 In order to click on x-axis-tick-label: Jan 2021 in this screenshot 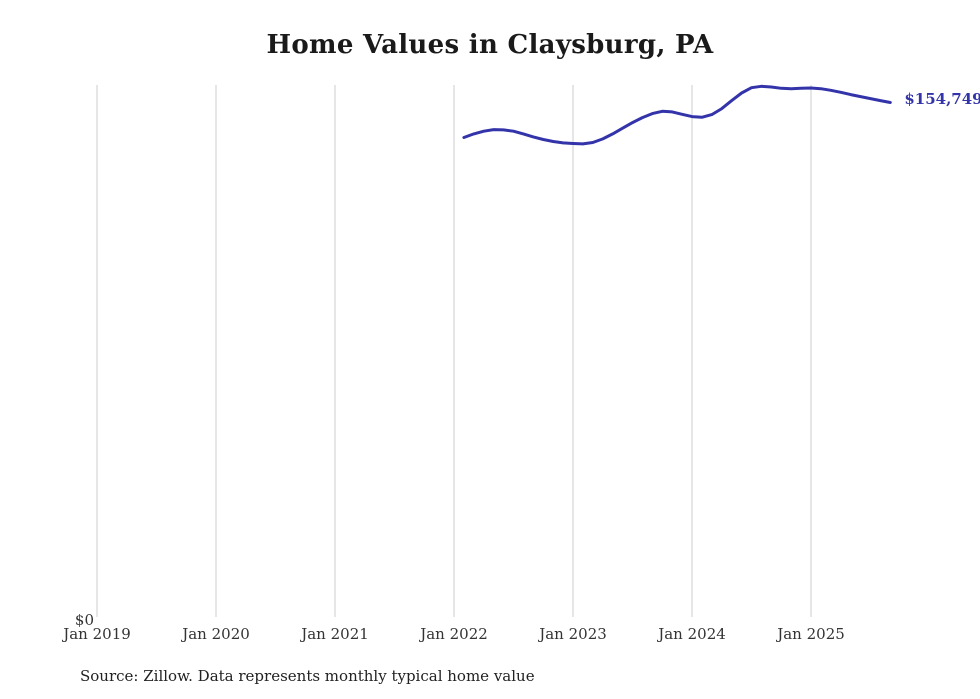, I will do `click(335, 634)`.